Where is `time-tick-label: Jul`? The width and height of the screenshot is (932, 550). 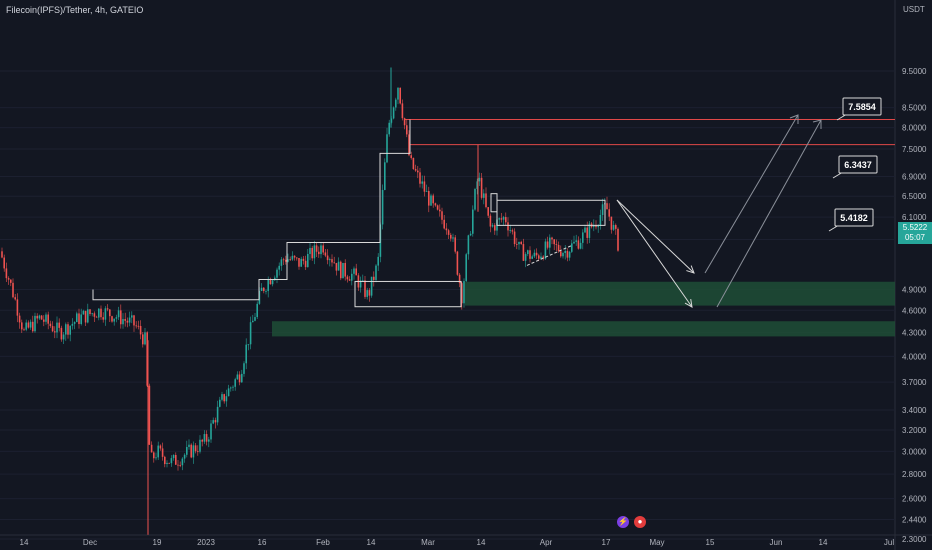 time-tick-label: Jul is located at coordinates (889, 542).